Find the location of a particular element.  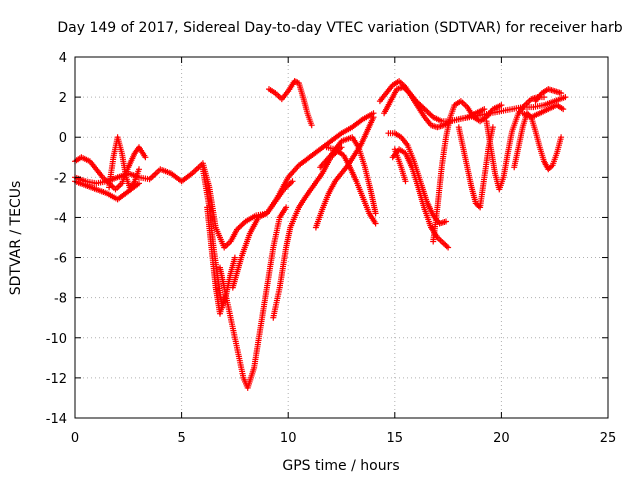

series-arc24 is located at coordinates (543, 111).